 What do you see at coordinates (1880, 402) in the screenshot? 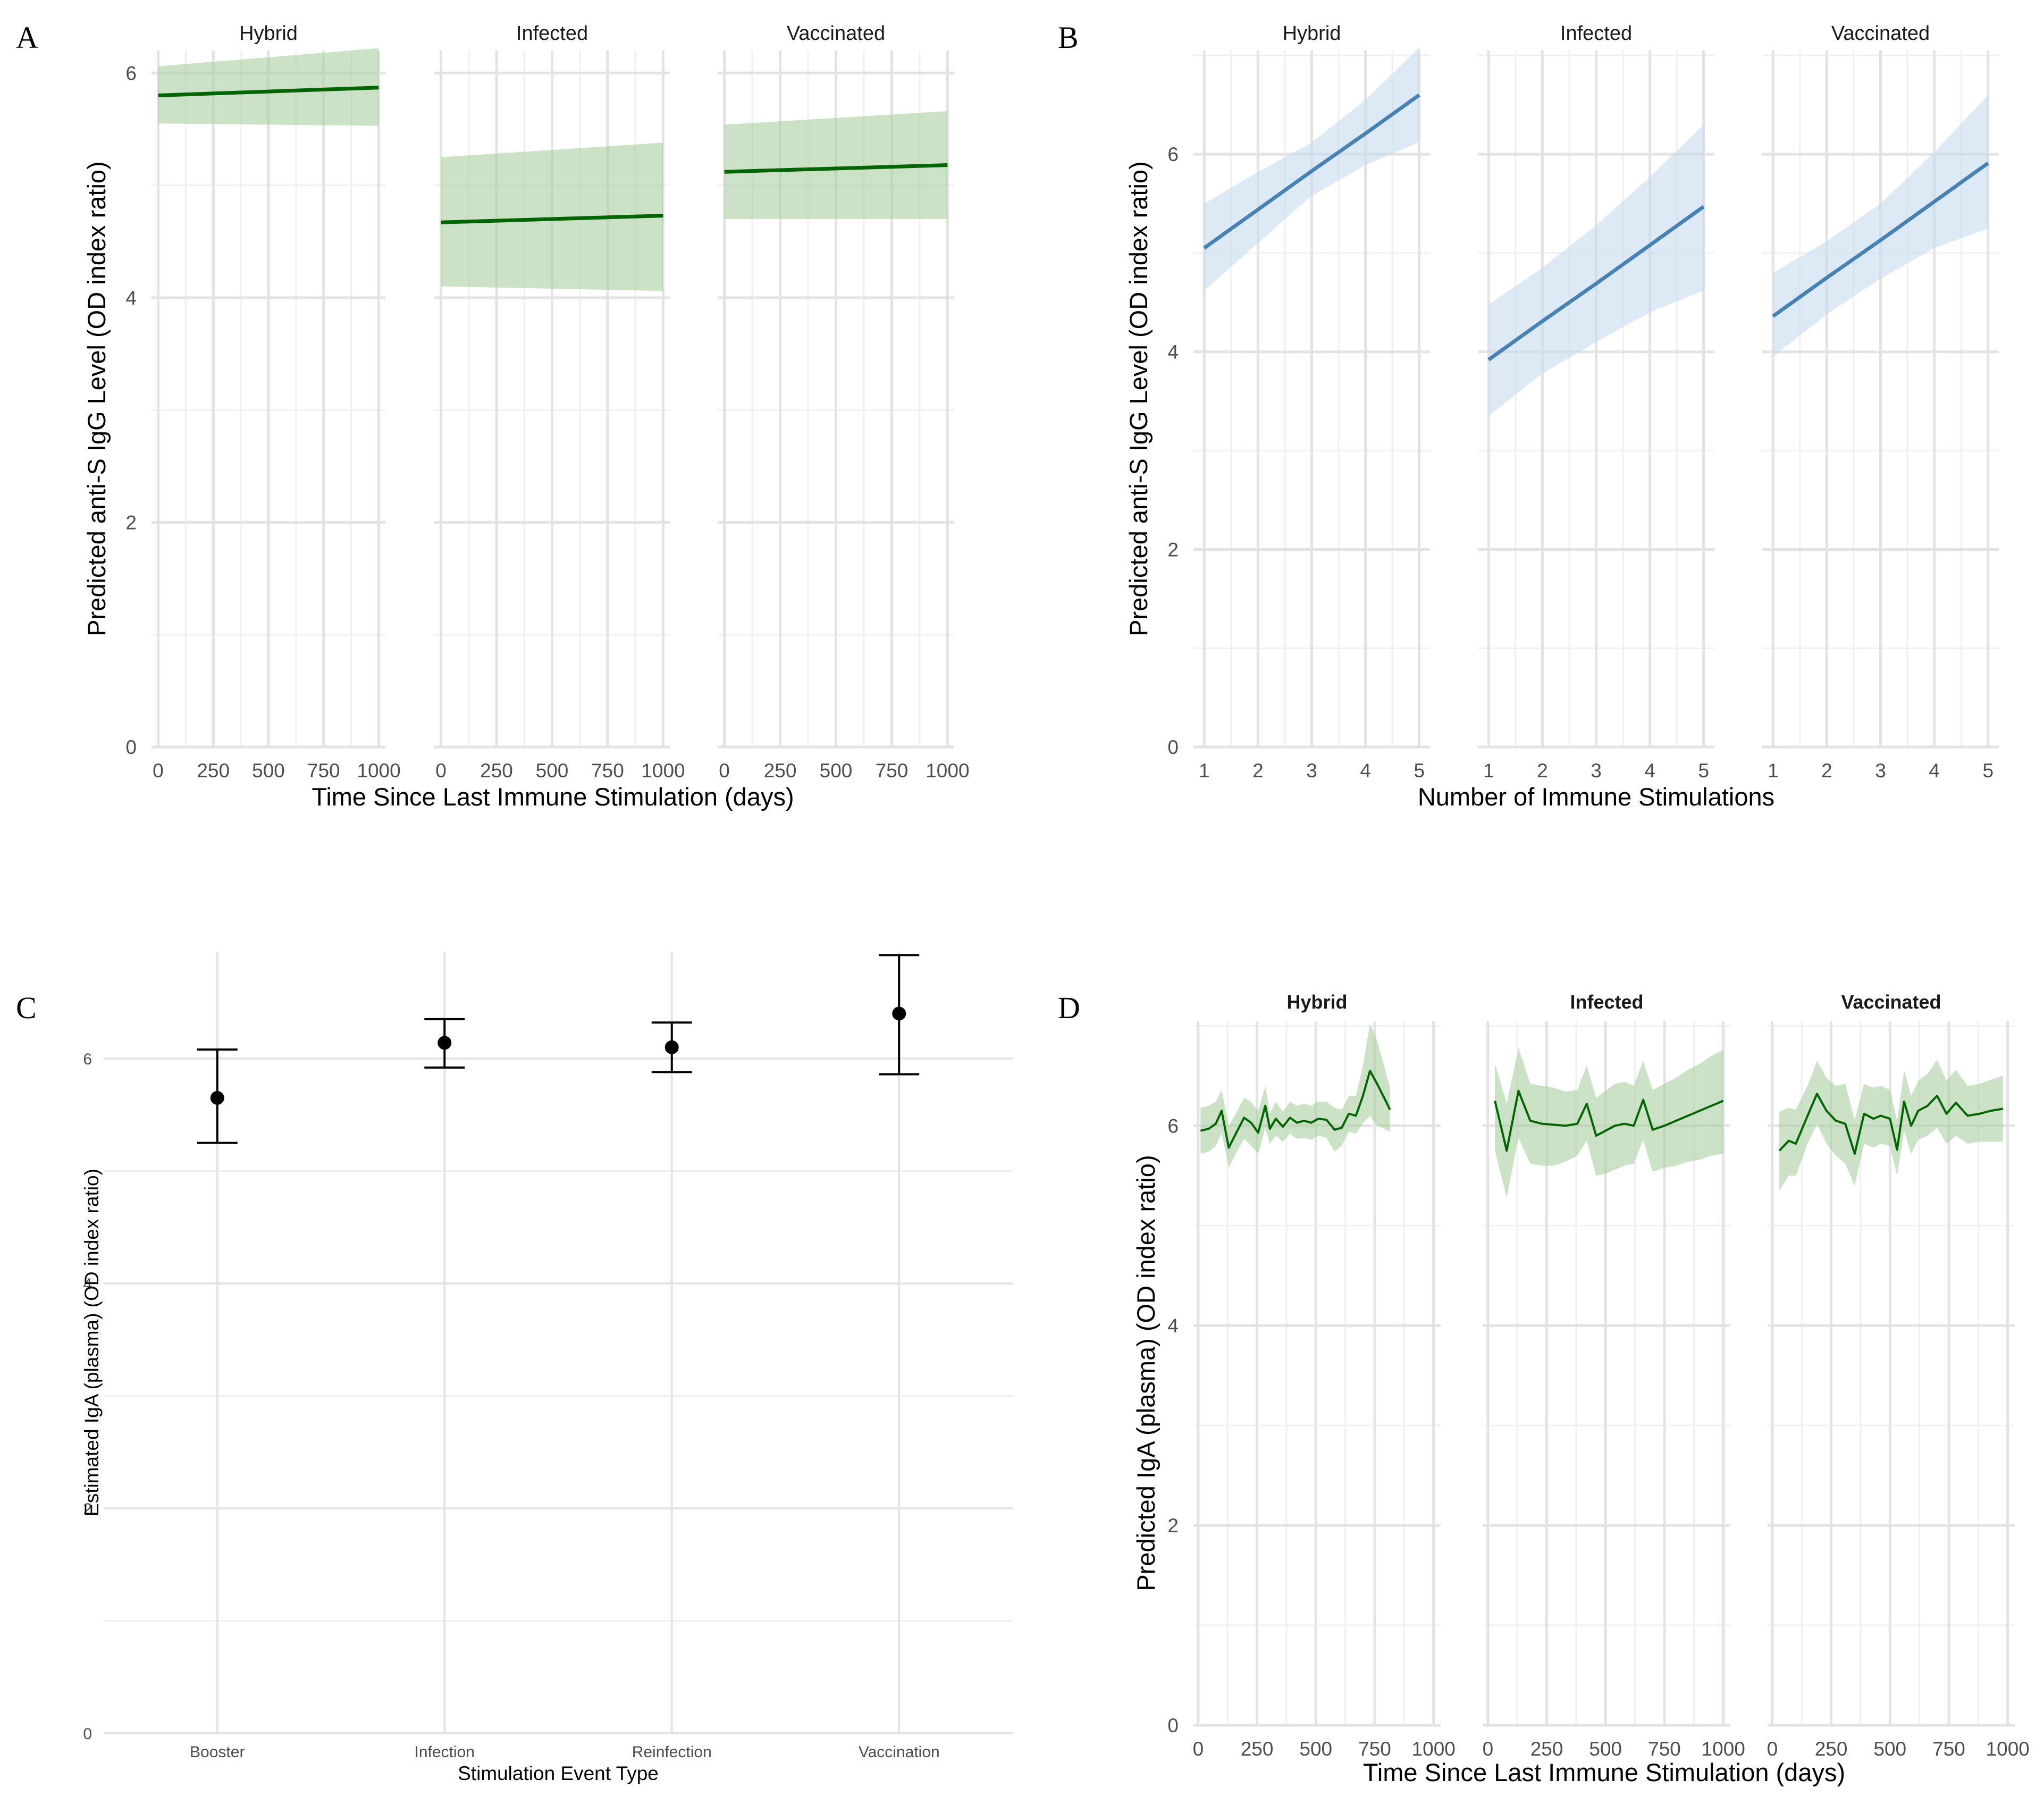
I see `facet-vaccinated: Vaccinated 1 2 3 4 5` at bounding box center [1880, 402].